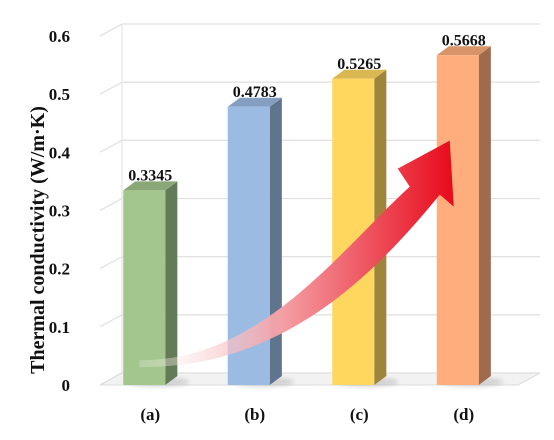 The image size is (554, 440). Describe the element at coordinates (66, 385) in the screenshot. I see `y-tick-label: 0` at that location.